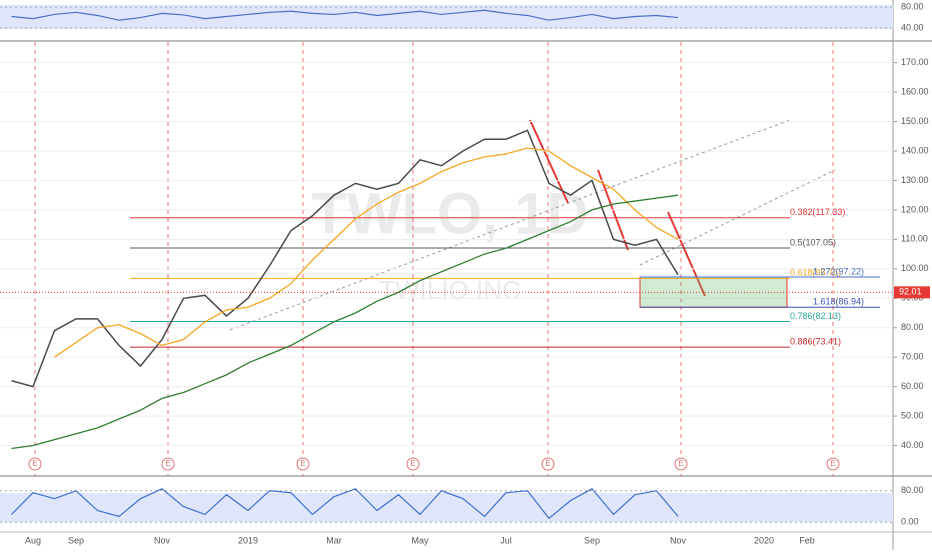 The image size is (932, 555). What do you see at coordinates (764, 540) in the screenshot?
I see `x-tick-label: 2020` at bounding box center [764, 540].